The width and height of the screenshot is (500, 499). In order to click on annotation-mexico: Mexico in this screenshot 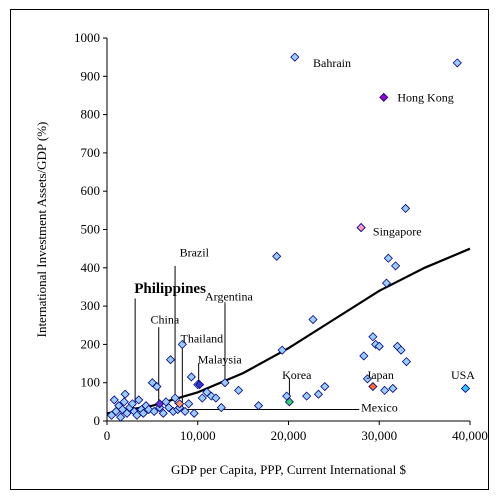, I will do `click(379, 408)`.